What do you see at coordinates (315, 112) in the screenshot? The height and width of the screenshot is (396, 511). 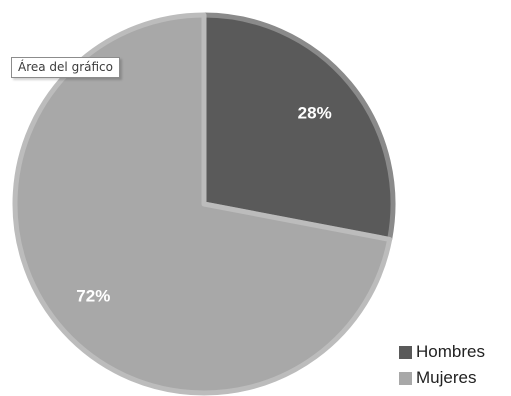 I see `data-label-hombres: 28%` at bounding box center [315, 112].